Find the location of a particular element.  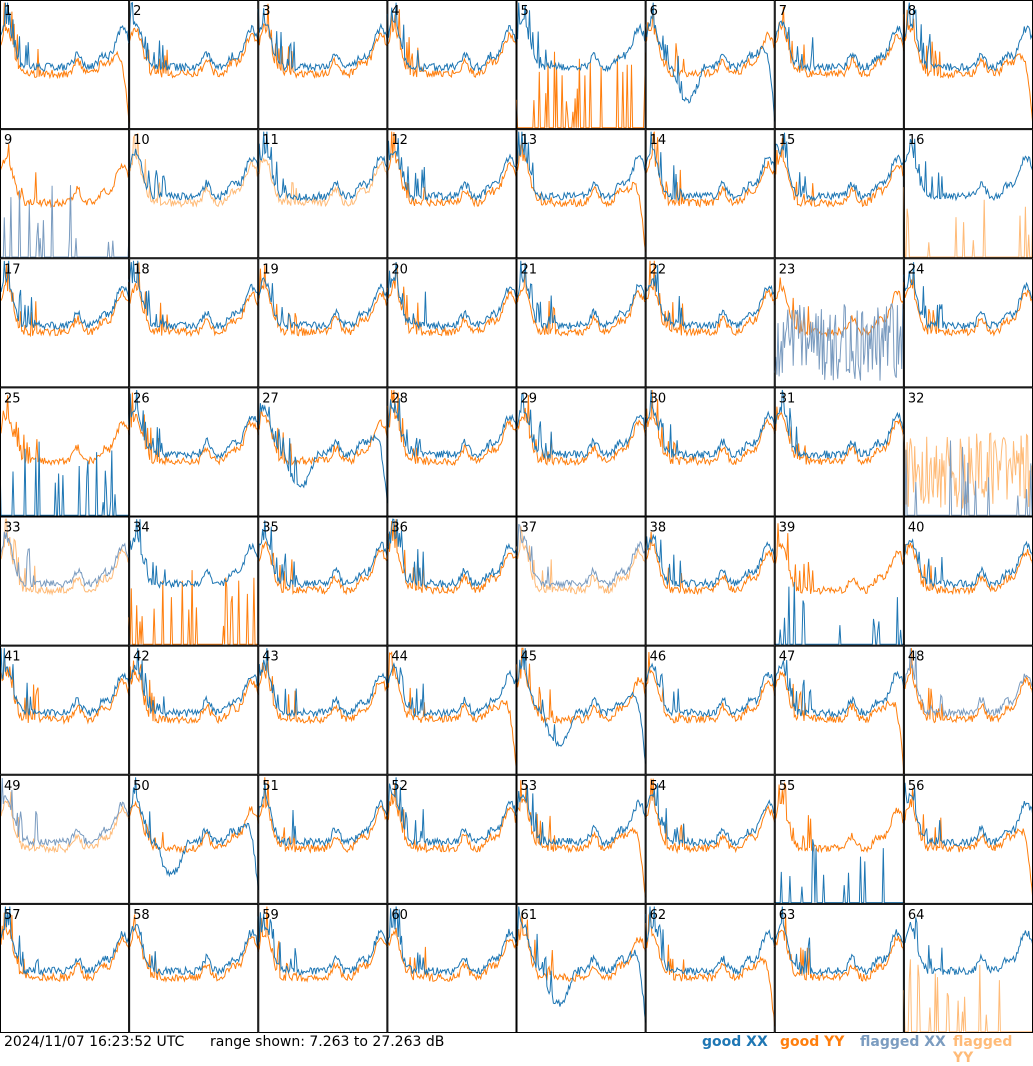

panel-40: 40 is located at coordinates (968, 581).